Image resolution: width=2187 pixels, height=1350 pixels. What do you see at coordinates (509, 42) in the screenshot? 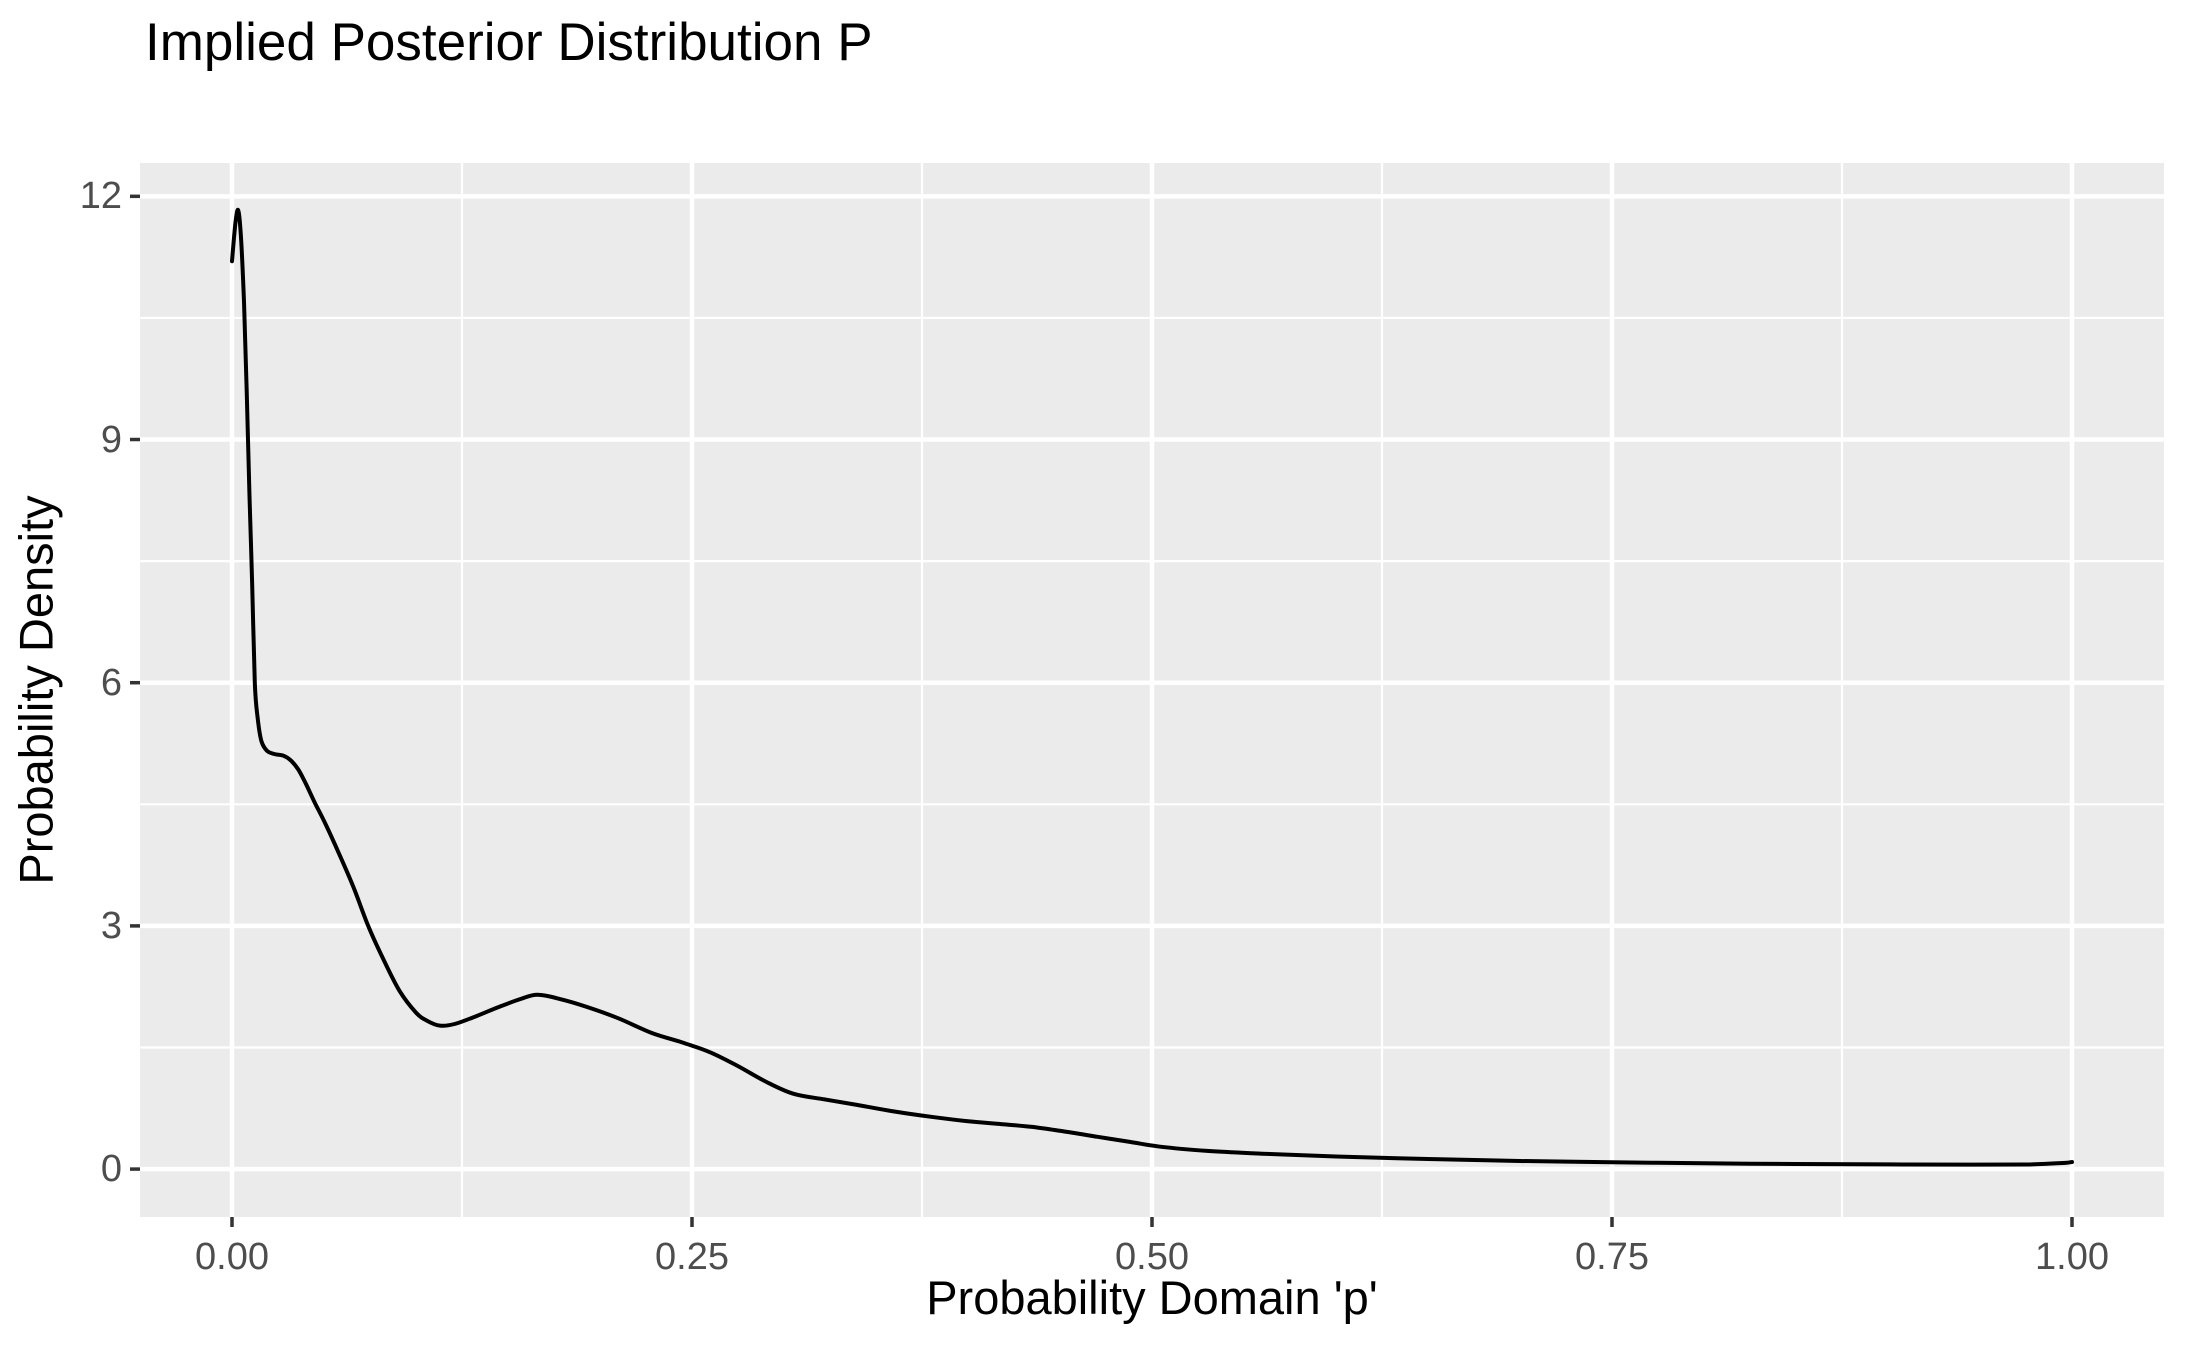
I see `chart-title: Implied Posterior Distribution P` at bounding box center [509, 42].